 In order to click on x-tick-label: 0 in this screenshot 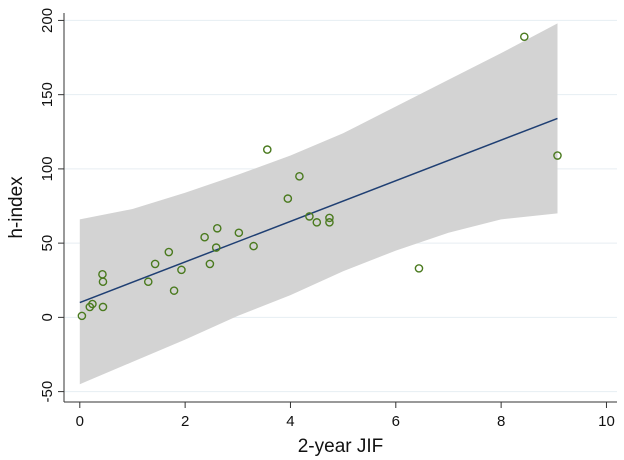, I will do `click(80, 421)`.